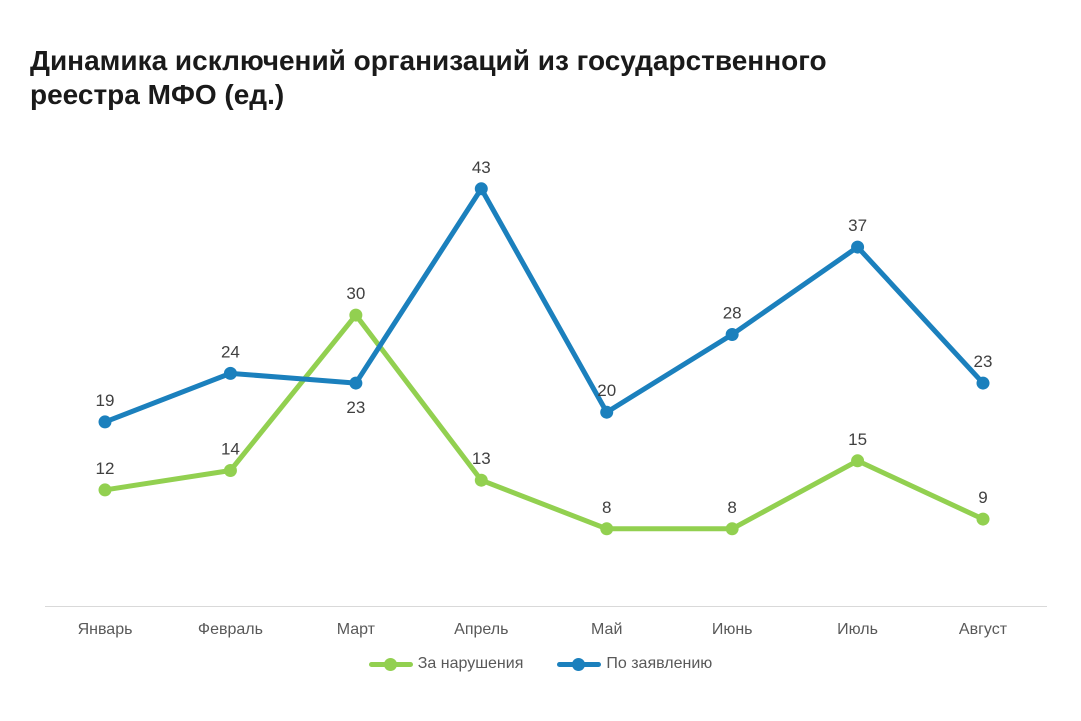 The height and width of the screenshot is (721, 1081). I want to click on legend-label: По заявлению, so click(659, 663).